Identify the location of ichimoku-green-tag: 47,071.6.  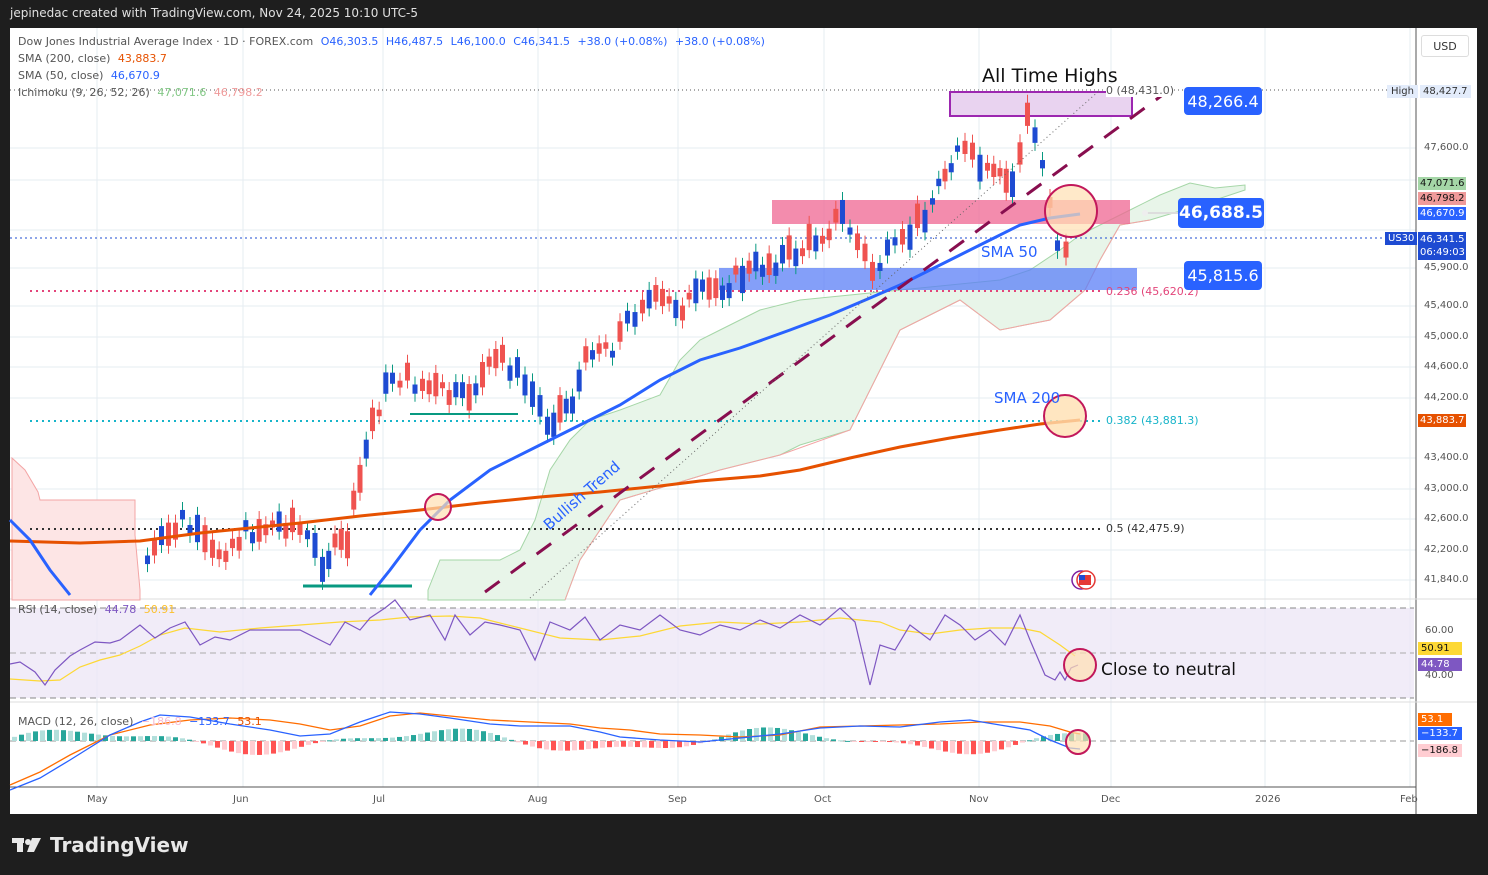
(1442, 183).